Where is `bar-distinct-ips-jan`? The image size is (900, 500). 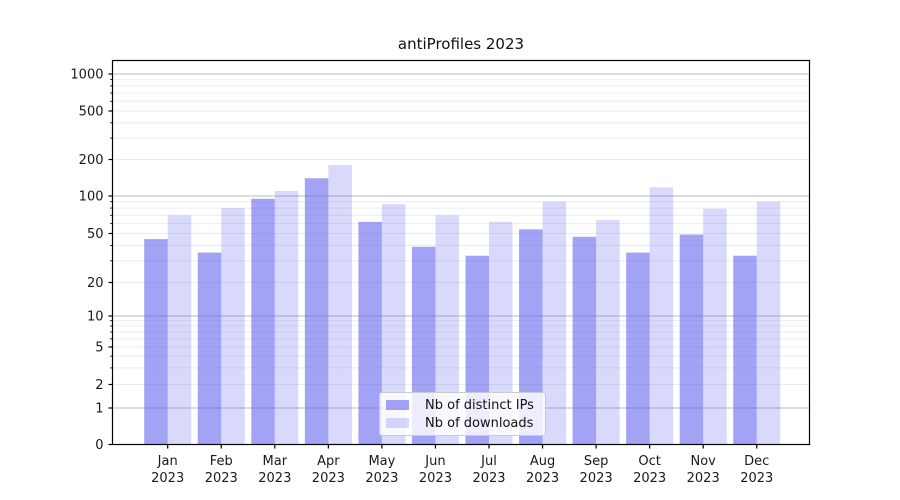
bar-distinct-ips-jan is located at coordinates (156, 342).